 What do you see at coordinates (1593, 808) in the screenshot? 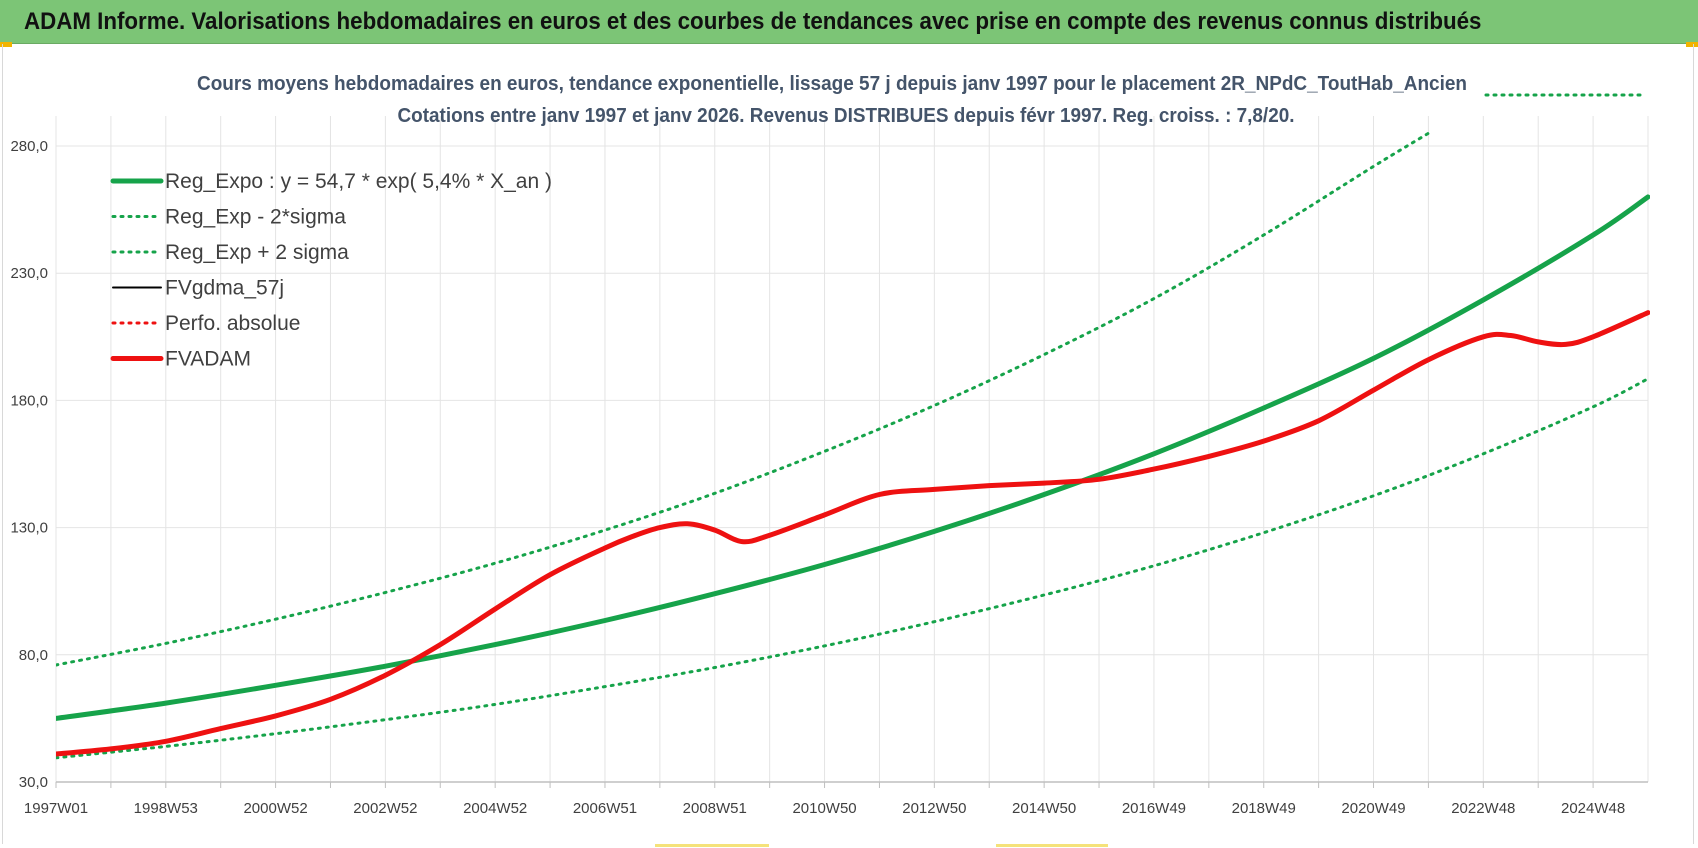
I see `x-tick-label: 2024W48` at bounding box center [1593, 808].